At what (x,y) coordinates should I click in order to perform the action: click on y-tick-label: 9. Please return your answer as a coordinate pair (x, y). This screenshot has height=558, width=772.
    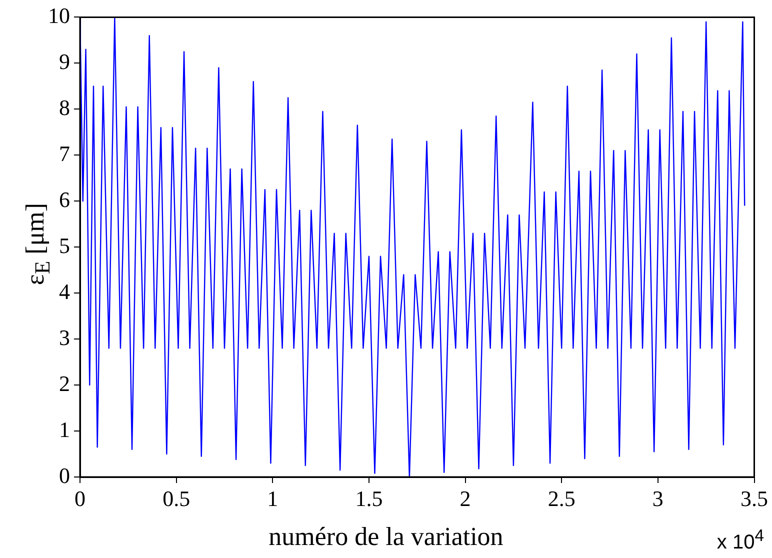
    Looking at the image, I should click on (64, 61).